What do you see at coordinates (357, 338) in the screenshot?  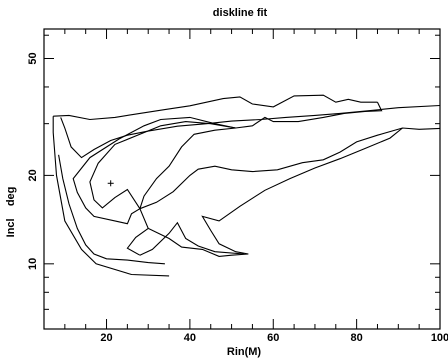 I see `x-tick-label: 80` at bounding box center [357, 338].